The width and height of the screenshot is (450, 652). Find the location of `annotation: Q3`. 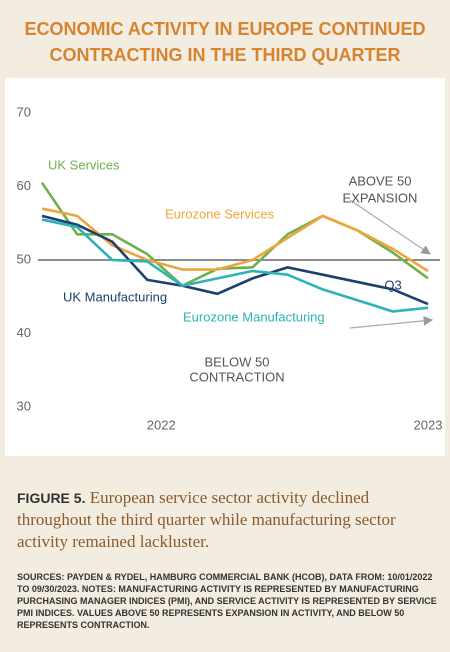

annotation: Q3 is located at coordinates (392, 284).